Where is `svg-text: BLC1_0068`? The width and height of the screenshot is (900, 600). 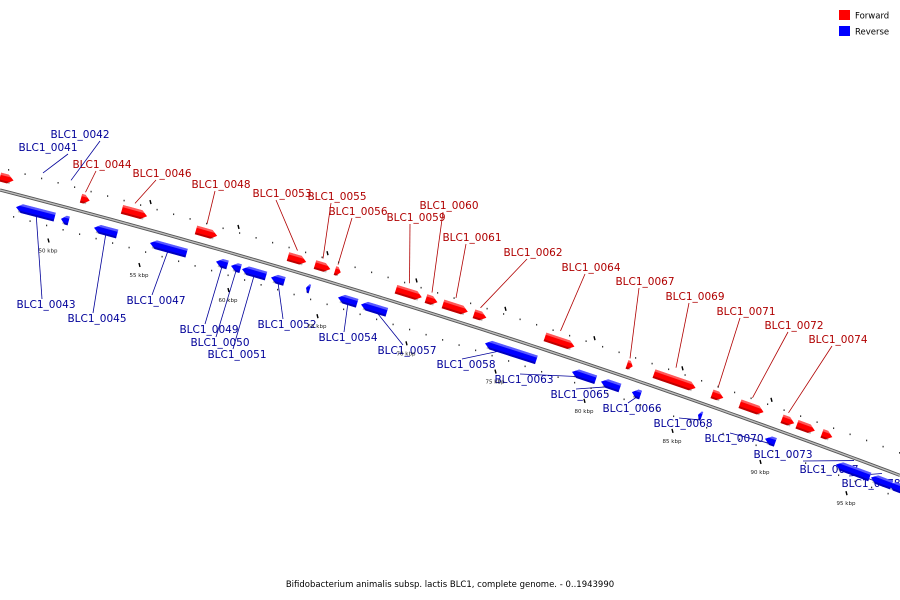
svg-text: BLC1_0068 is located at coordinates (682, 424).